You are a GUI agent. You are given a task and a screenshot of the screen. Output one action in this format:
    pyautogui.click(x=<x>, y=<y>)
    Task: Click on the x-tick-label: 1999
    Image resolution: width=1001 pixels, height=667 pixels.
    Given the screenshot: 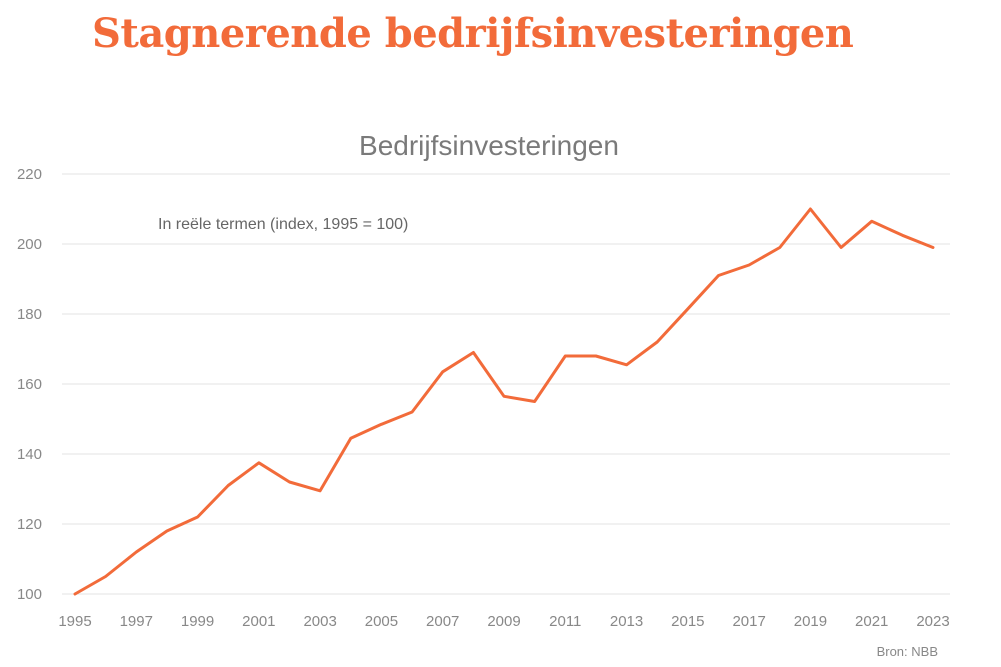 What is the action you would take?
    pyautogui.click(x=197, y=621)
    